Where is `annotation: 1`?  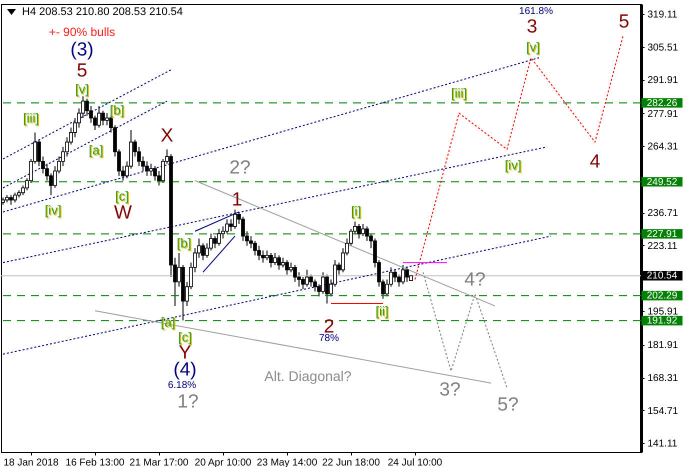
annotation: 1 is located at coordinates (237, 200).